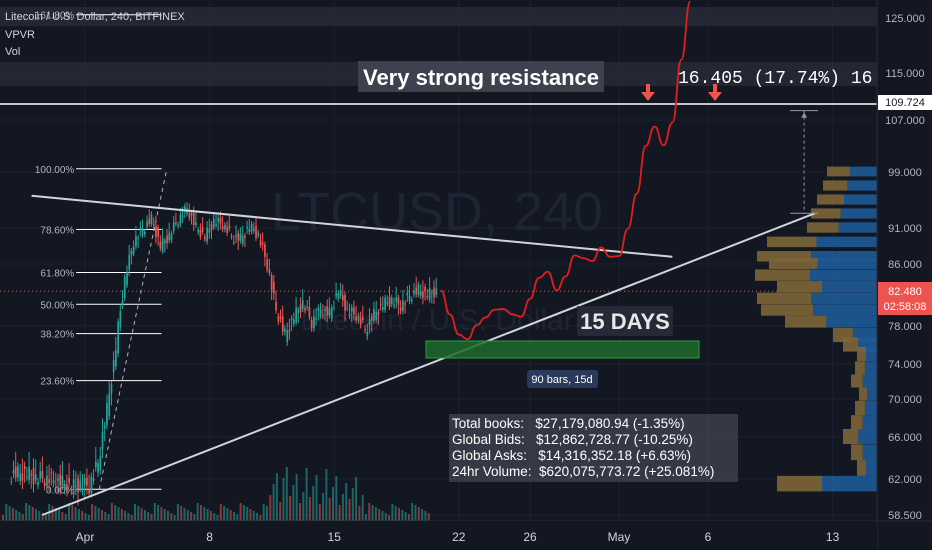  What do you see at coordinates (12, 52) in the screenshot?
I see `indicator-vol: Vol` at bounding box center [12, 52].